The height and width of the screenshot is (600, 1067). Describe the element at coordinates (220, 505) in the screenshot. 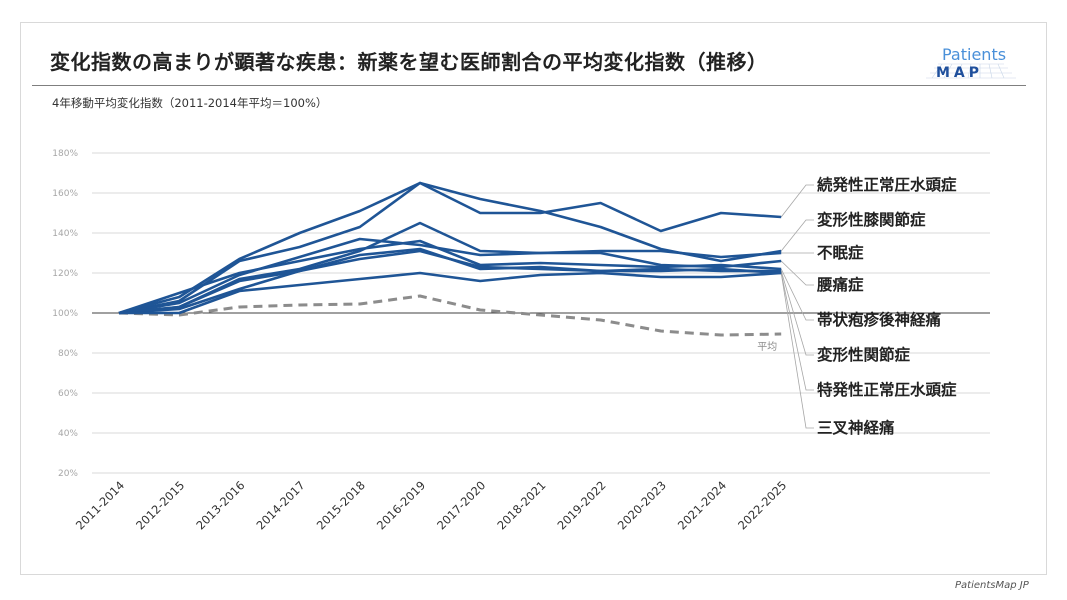

I see `x-tick-label: 2013-2016` at that location.